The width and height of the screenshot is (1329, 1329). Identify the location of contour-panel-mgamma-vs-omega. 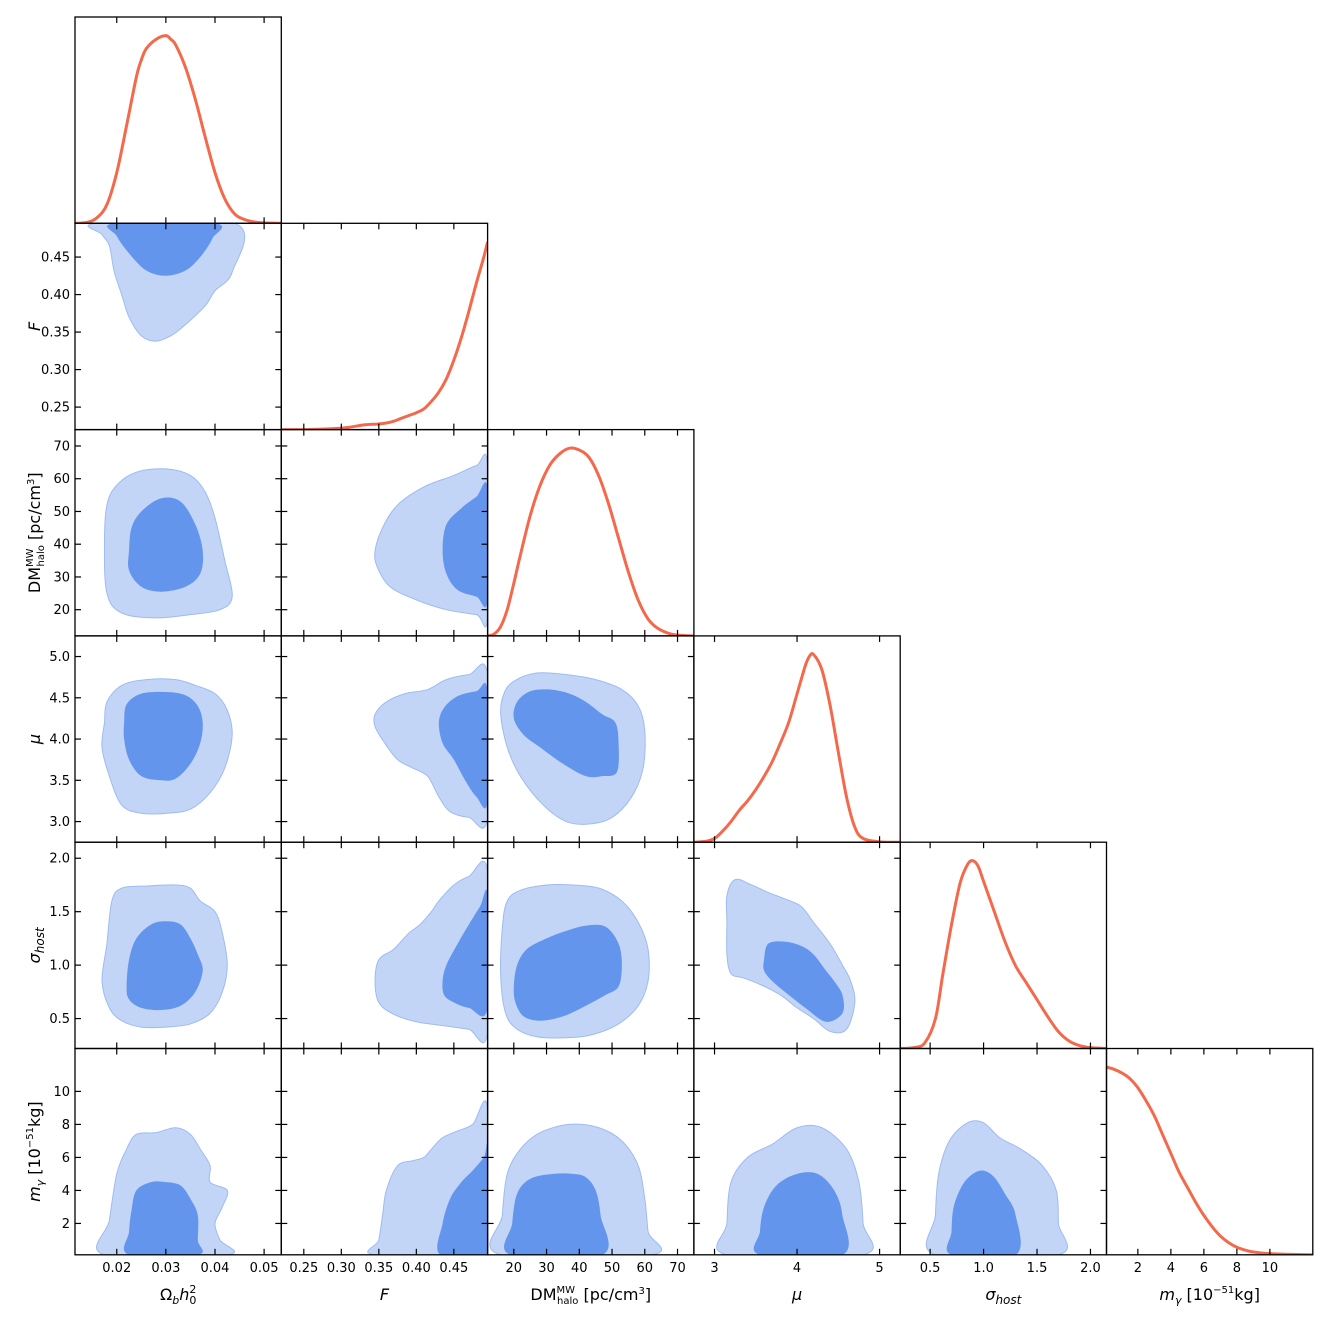
(166, 1191).